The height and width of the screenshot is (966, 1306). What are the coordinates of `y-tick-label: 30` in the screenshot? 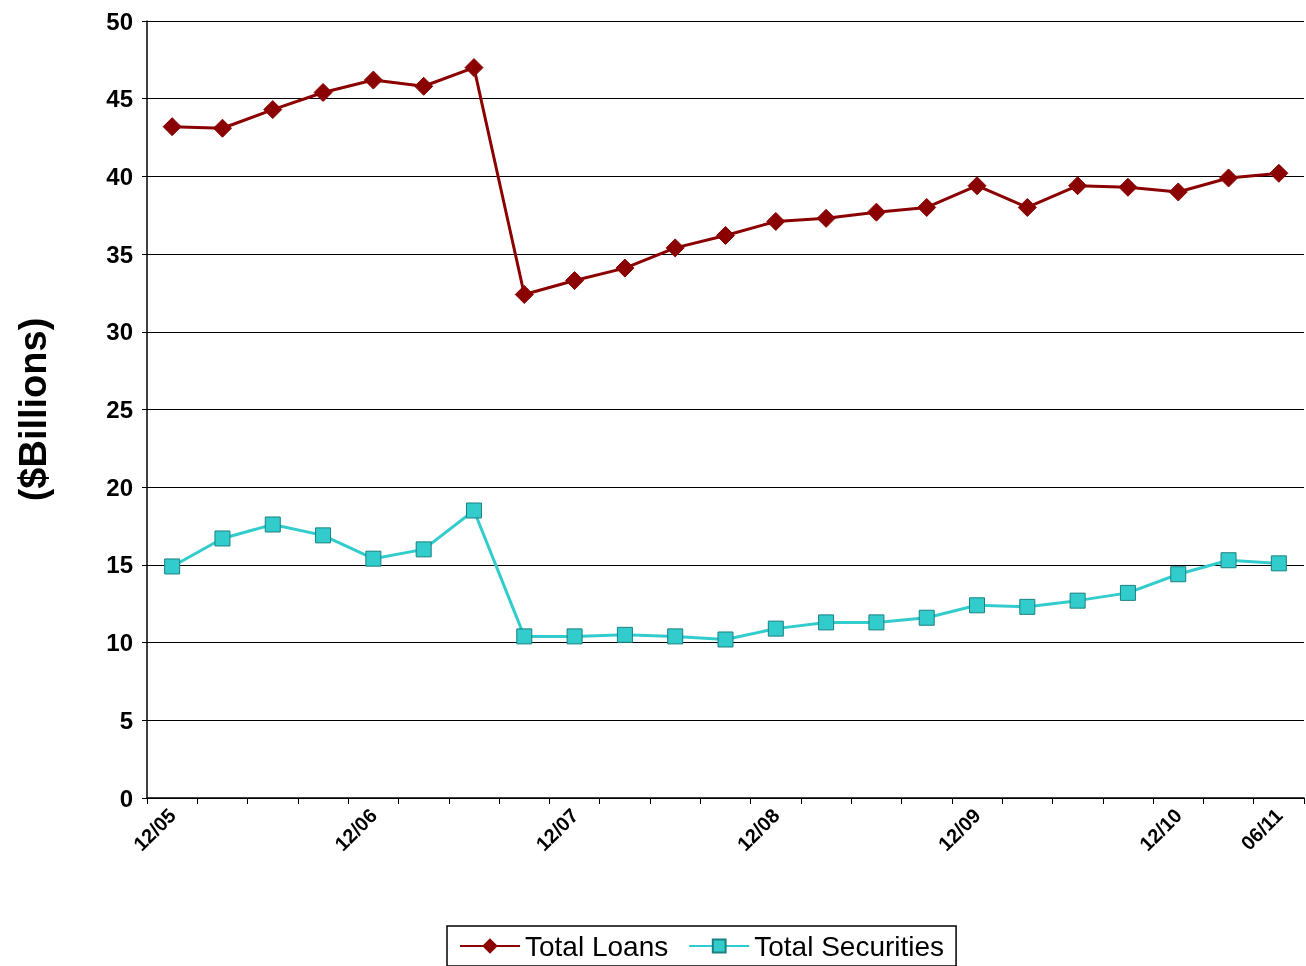 It's located at (119, 332).